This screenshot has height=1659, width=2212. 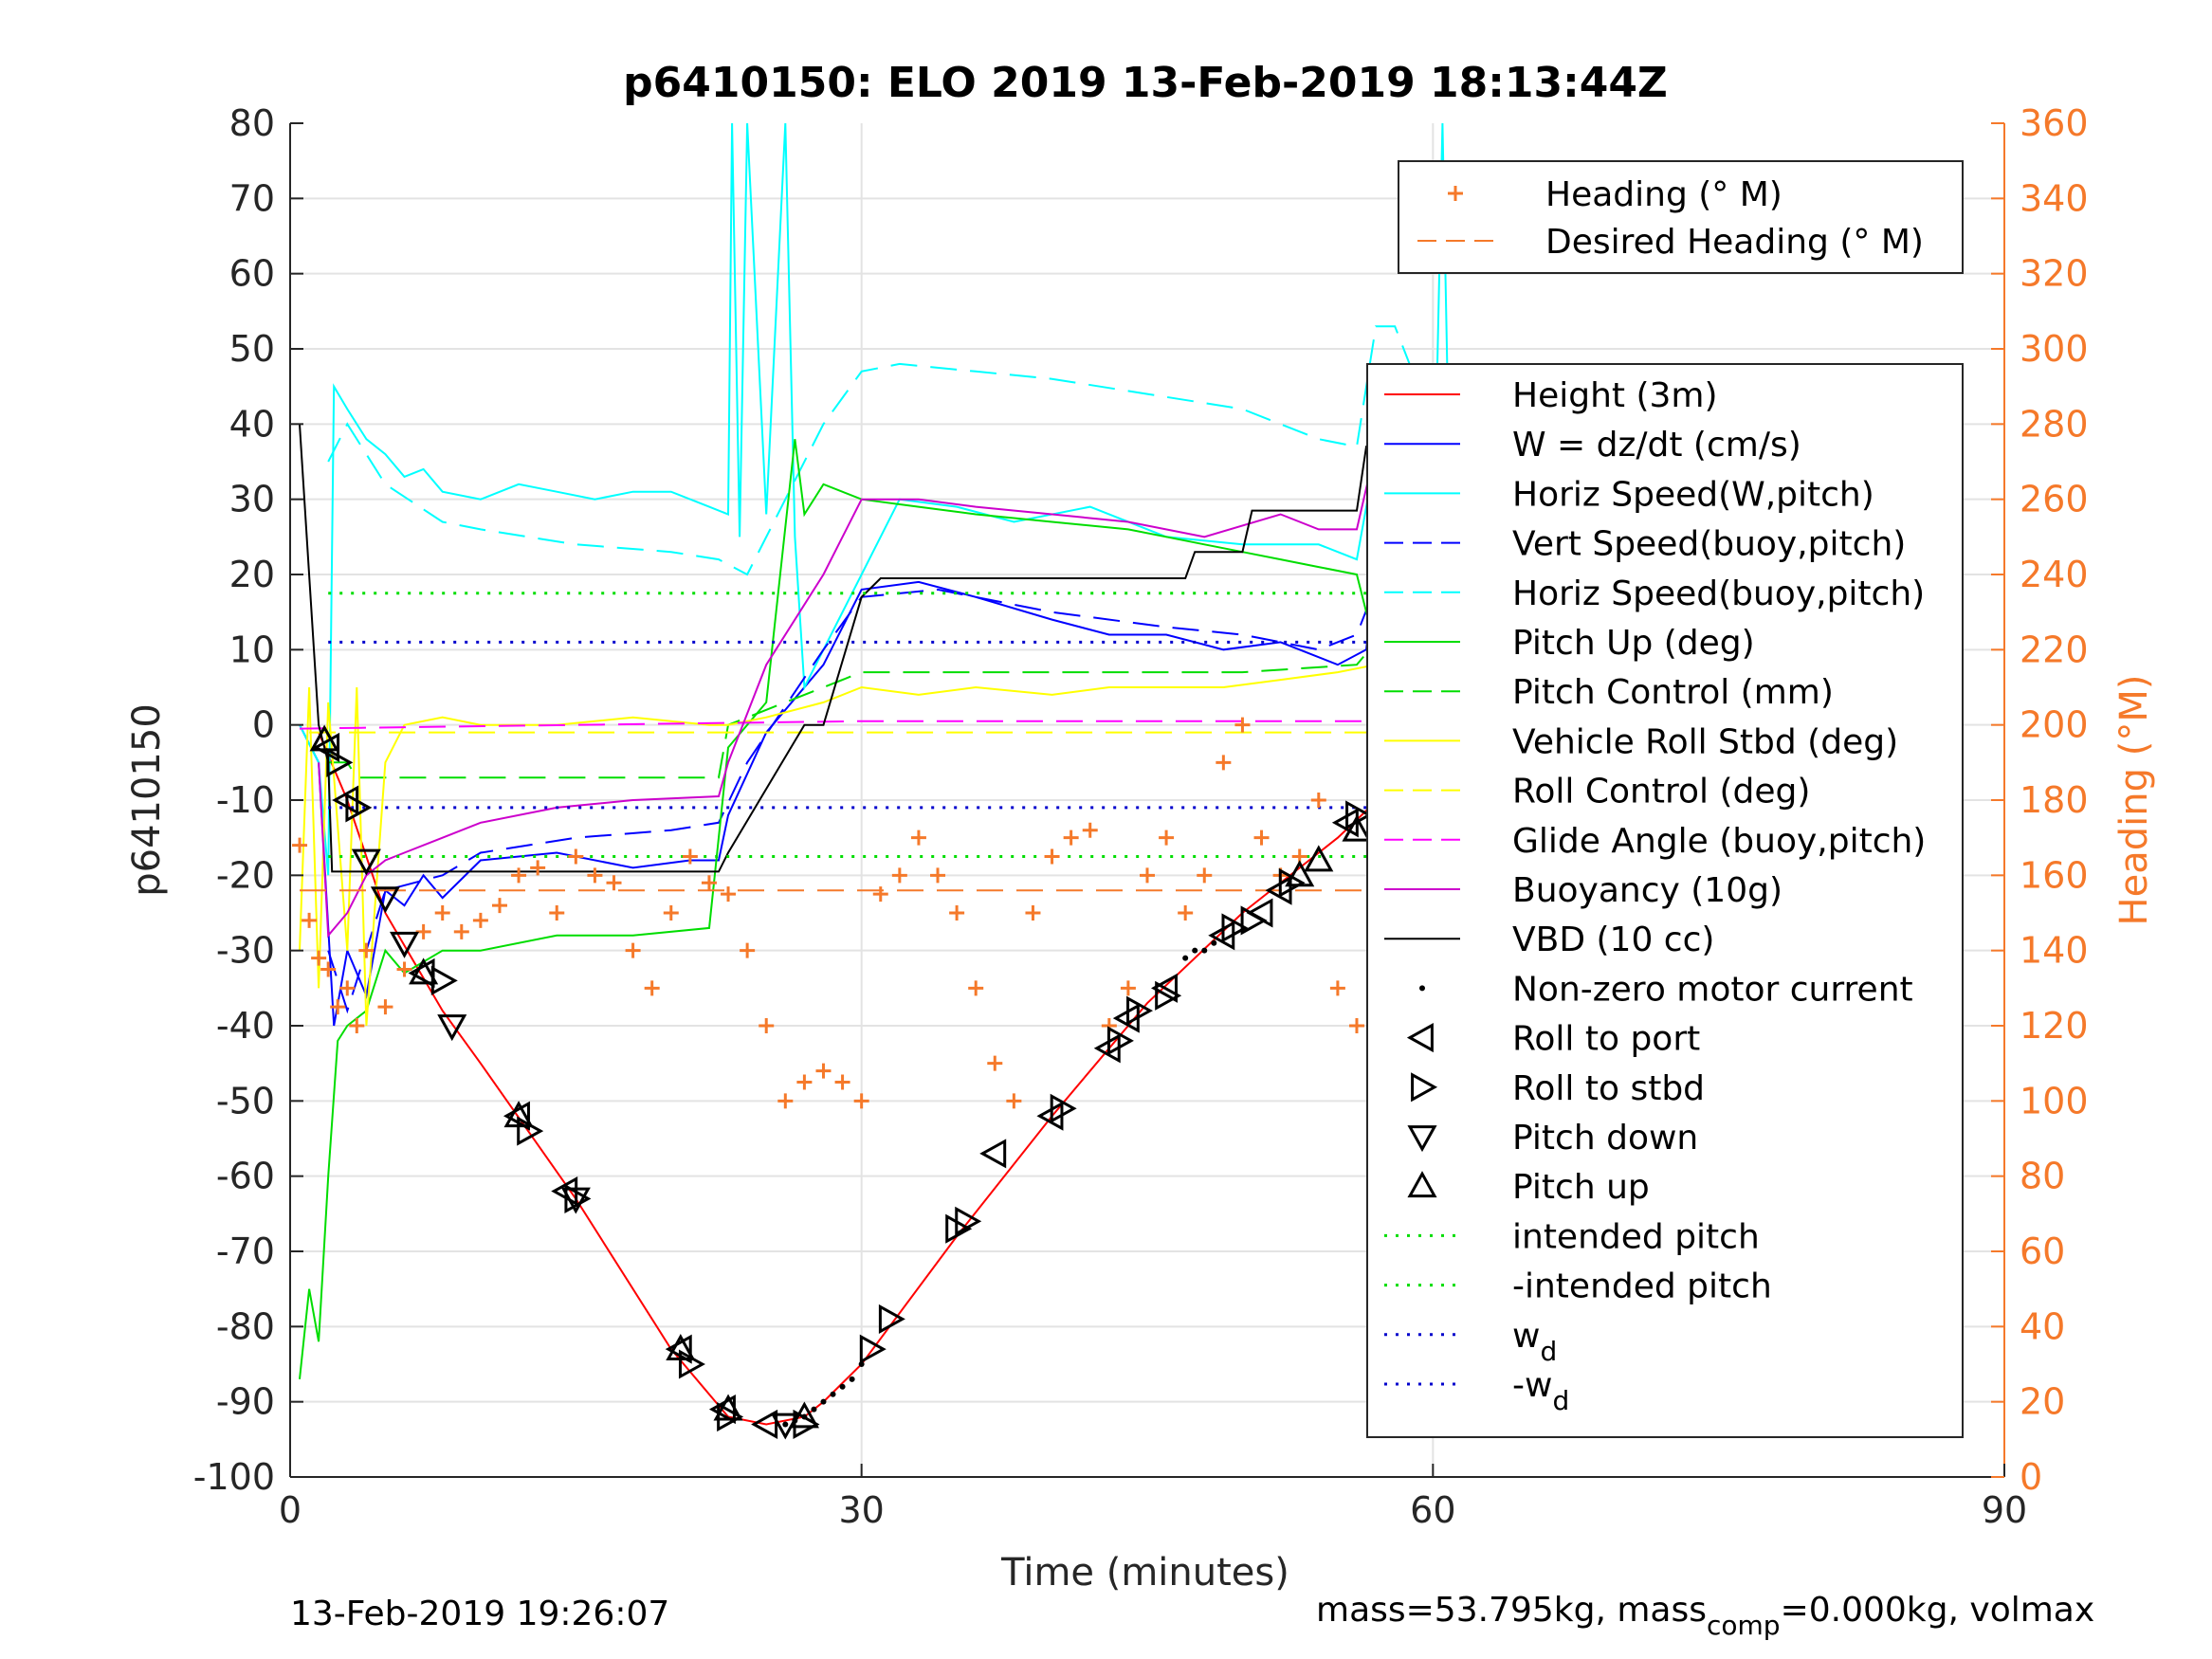 I want to click on y2-axis-label: Heading (°M), so click(x=2134, y=800).